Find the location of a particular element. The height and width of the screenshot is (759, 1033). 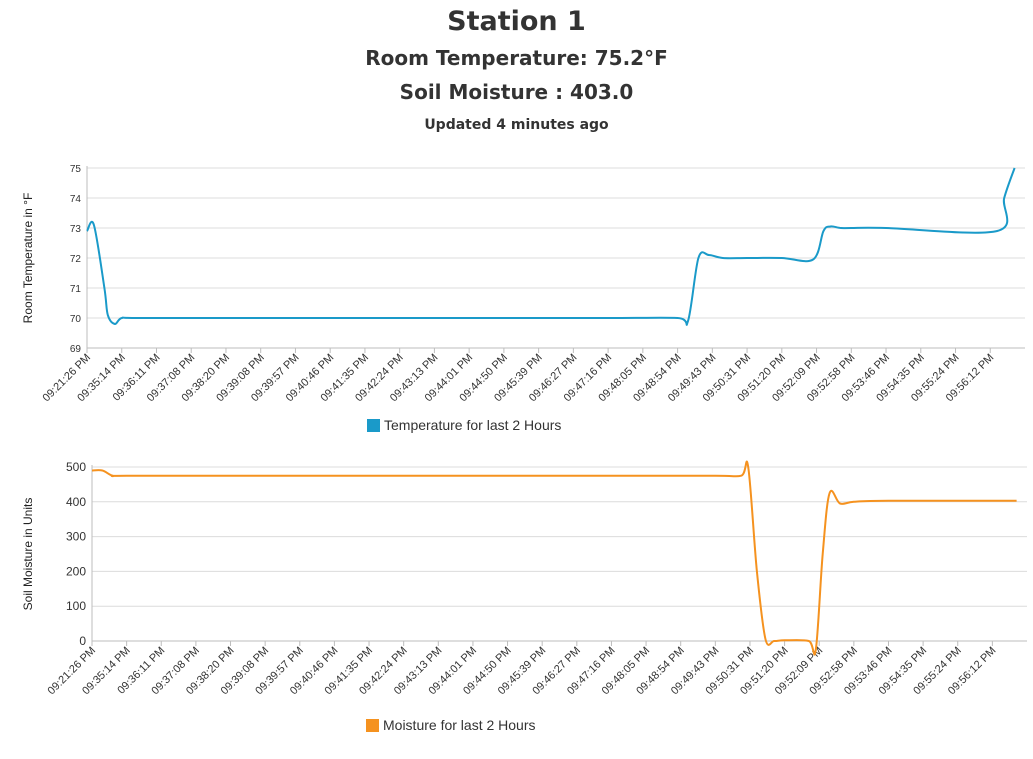

temperature-chart-y-tick-label: 72 is located at coordinates (76, 259).